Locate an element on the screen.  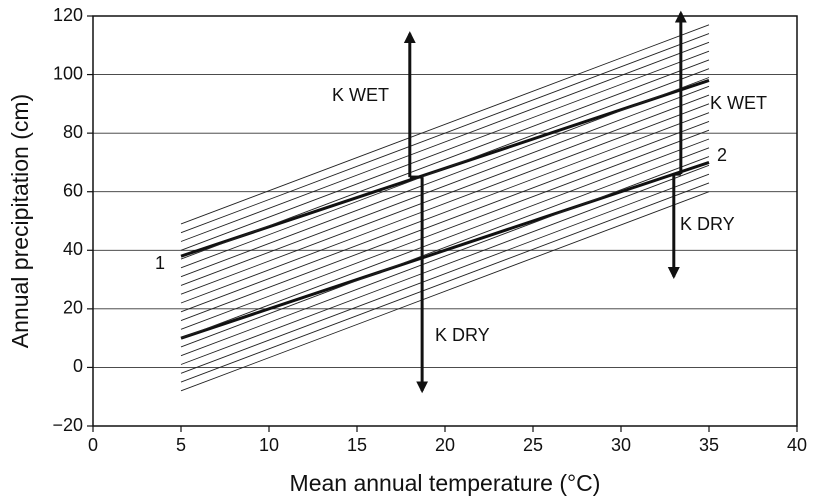
x-tick-label: 25 is located at coordinates (533, 445).